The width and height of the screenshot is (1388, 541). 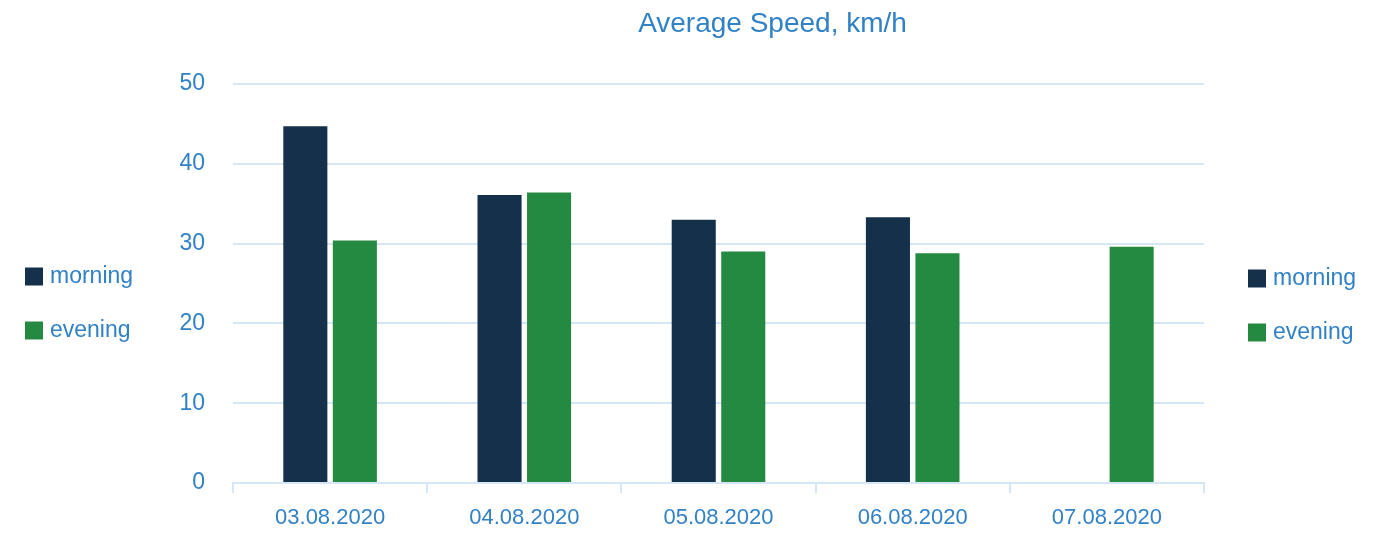 What do you see at coordinates (92, 274) in the screenshot?
I see `legend-label: morning` at bounding box center [92, 274].